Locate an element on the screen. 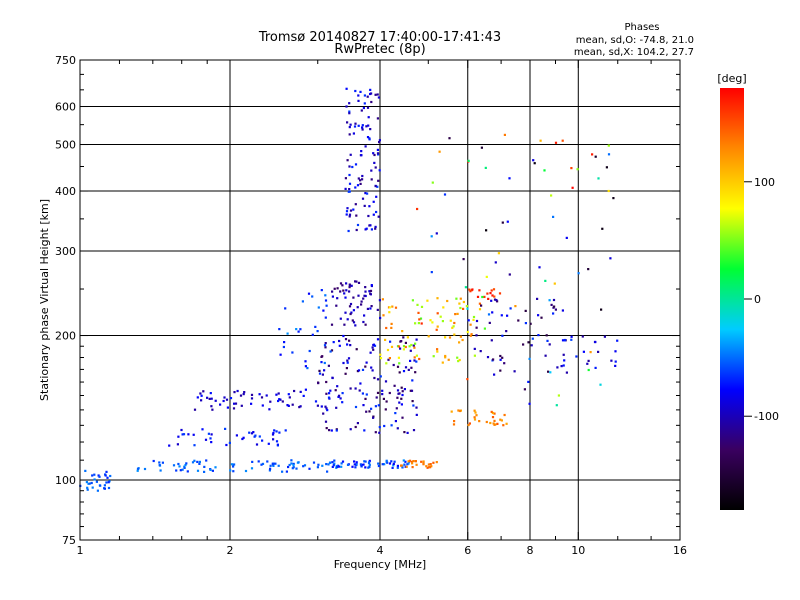 The width and height of the screenshot is (800, 600). x-tick-label: 2 is located at coordinates (230, 550).